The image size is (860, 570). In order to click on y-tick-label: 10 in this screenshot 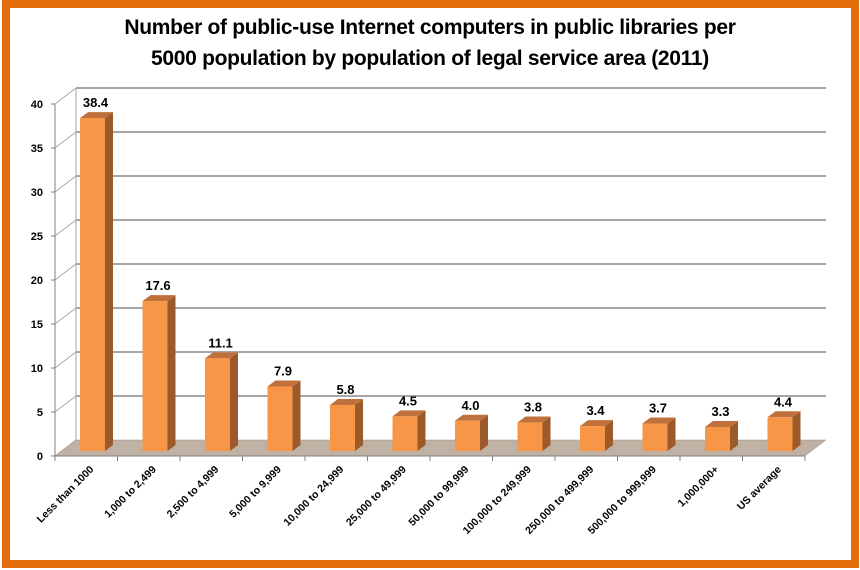, I will do `click(37, 369)`.